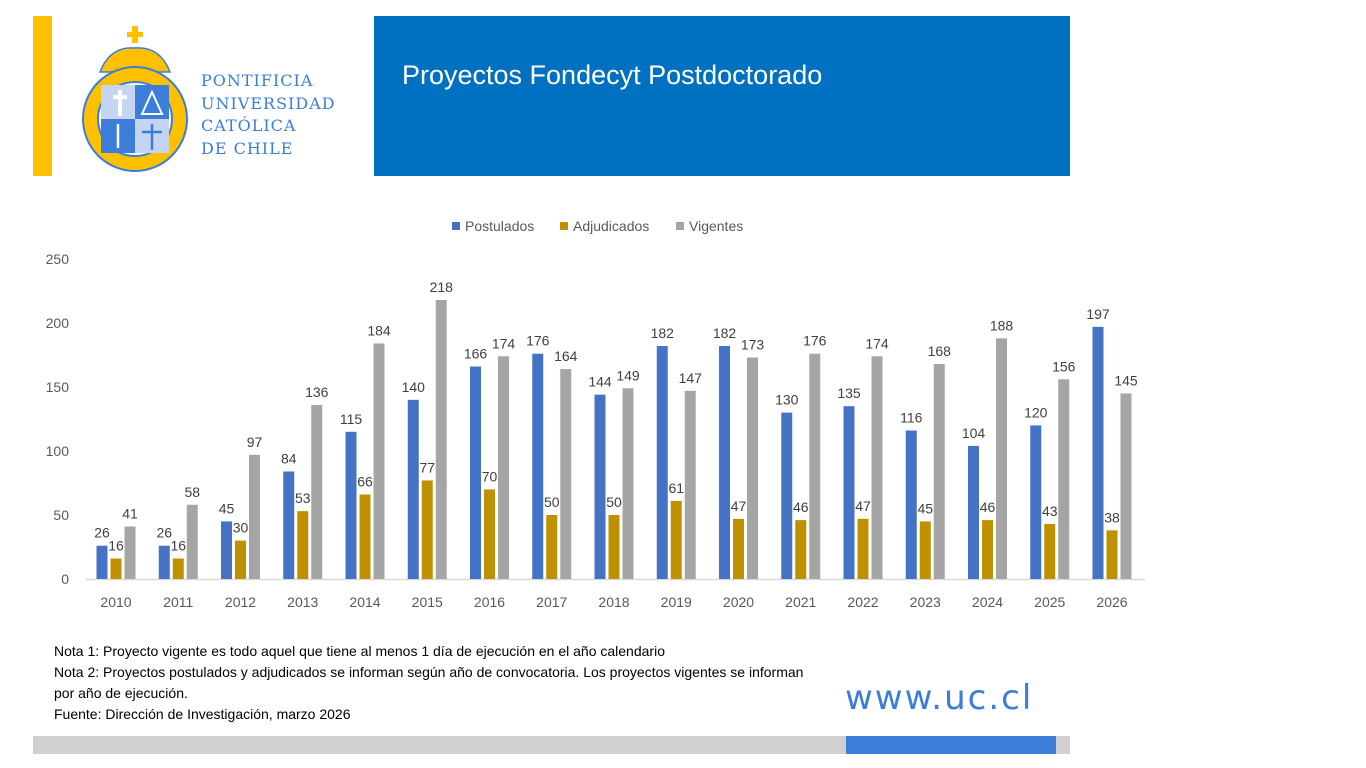 Image resolution: width=1366 pixels, height=768 pixels. Describe the element at coordinates (65, 579) in the screenshot. I see `y-tick-label: 0` at that location.